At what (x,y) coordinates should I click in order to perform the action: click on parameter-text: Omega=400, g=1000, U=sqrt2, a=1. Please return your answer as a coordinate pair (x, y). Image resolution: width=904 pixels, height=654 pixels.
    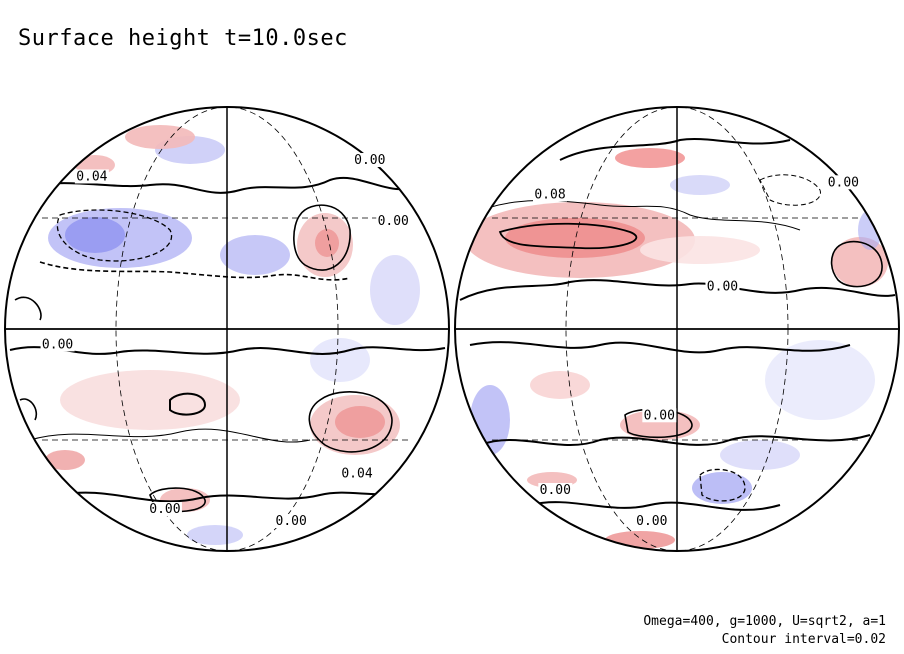
    Looking at the image, I should click on (764, 621).